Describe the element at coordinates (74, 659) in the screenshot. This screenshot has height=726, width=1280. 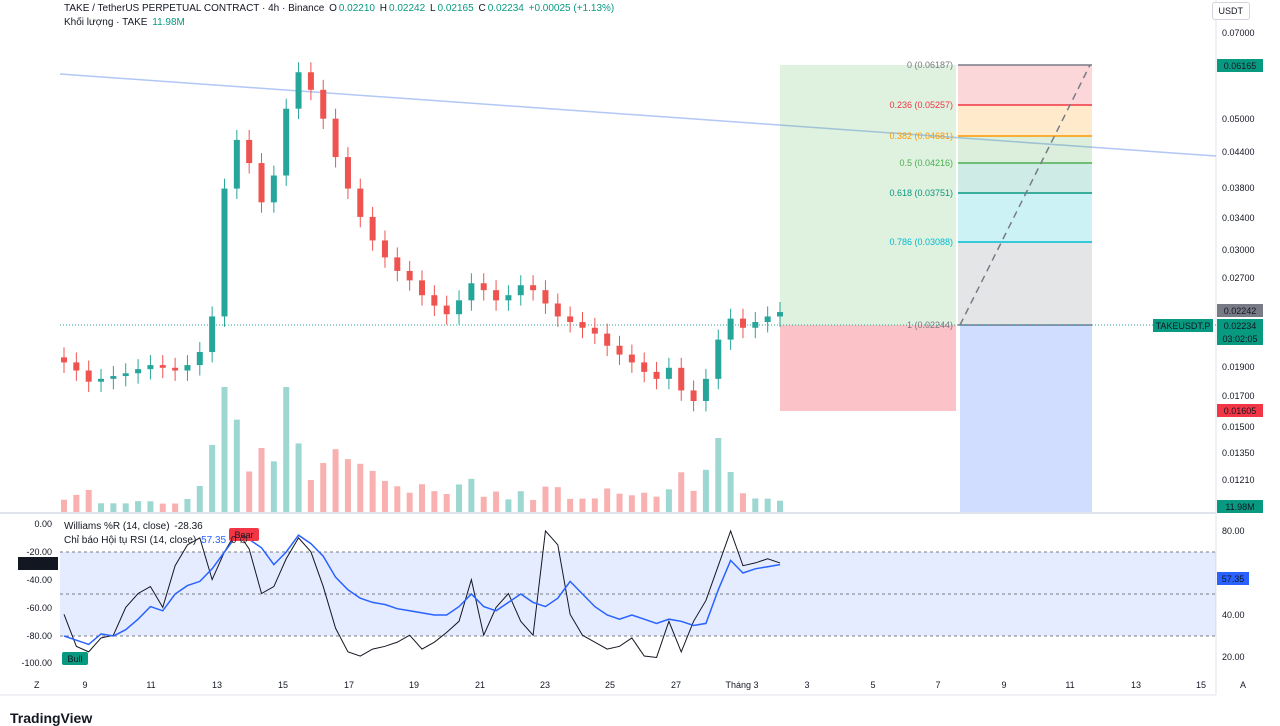
I see `bull-marker-text: Bull` at that location.